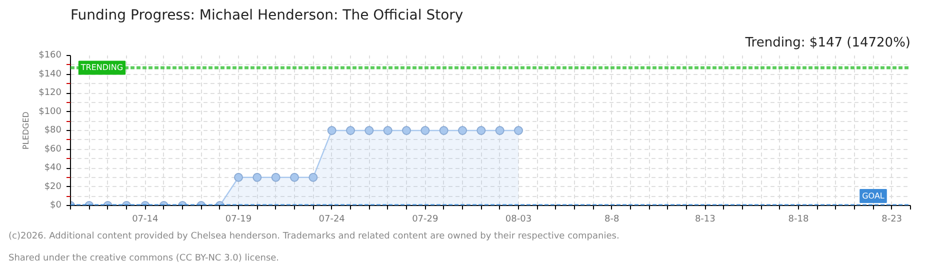 This screenshot has height=270, width=940. What do you see at coordinates (425, 219) in the screenshot?
I see `x-tick-label: 07-29` at bounding box center [425, 219].